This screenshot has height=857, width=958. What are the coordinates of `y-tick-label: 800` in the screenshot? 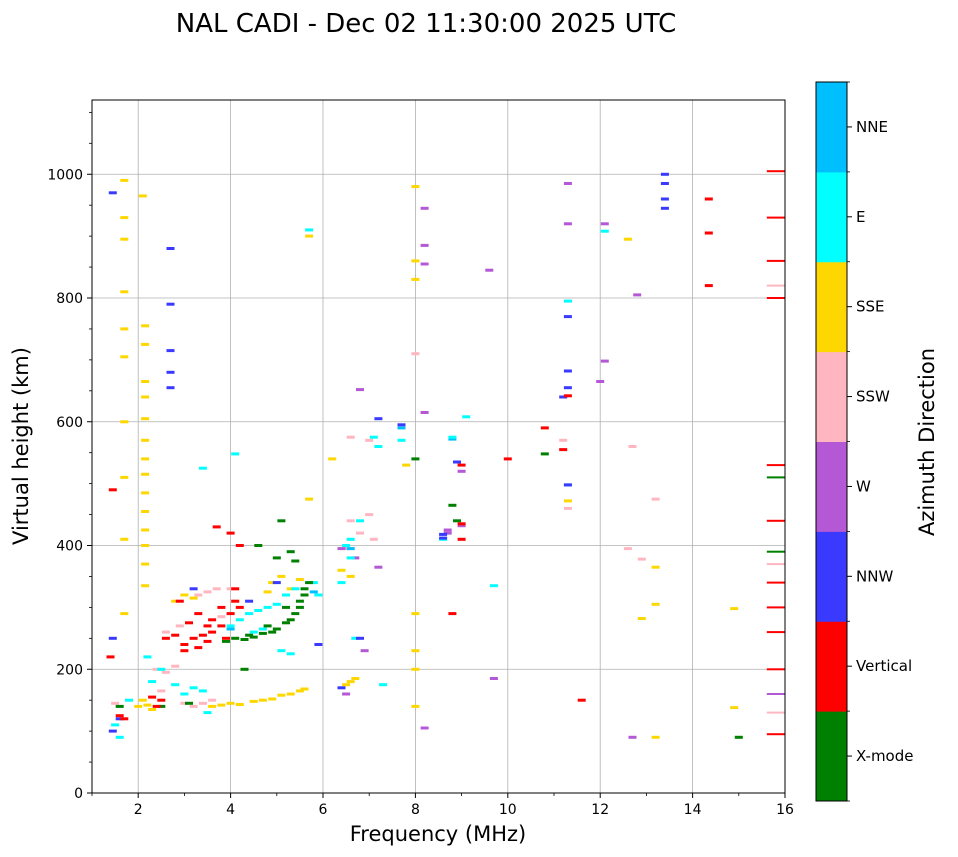 It's located at (69, 299).